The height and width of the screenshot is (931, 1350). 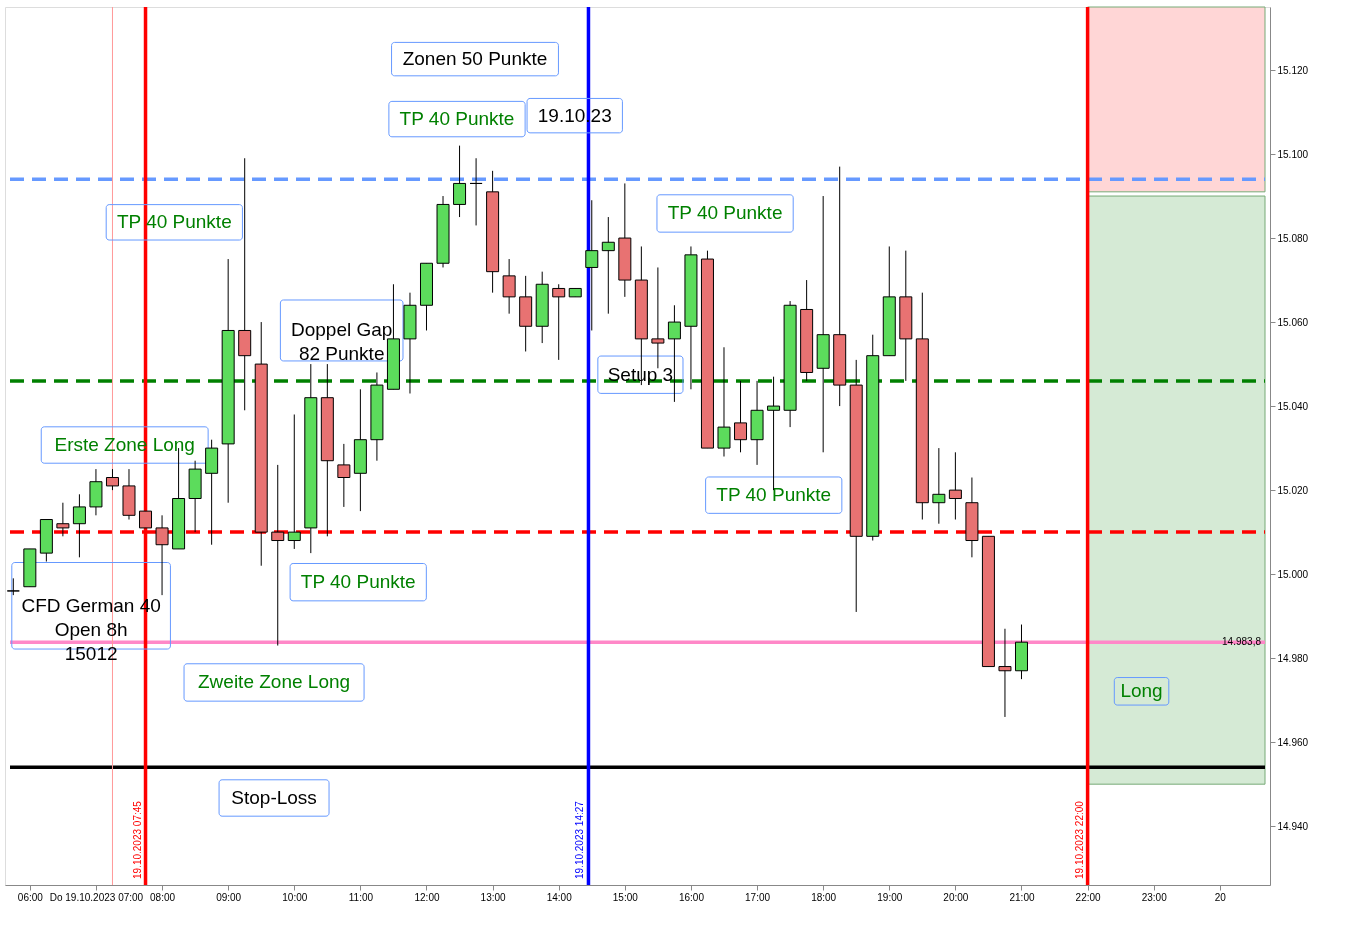 I want to click on x-tick-label: 16:00, so click(x=691, y=897).